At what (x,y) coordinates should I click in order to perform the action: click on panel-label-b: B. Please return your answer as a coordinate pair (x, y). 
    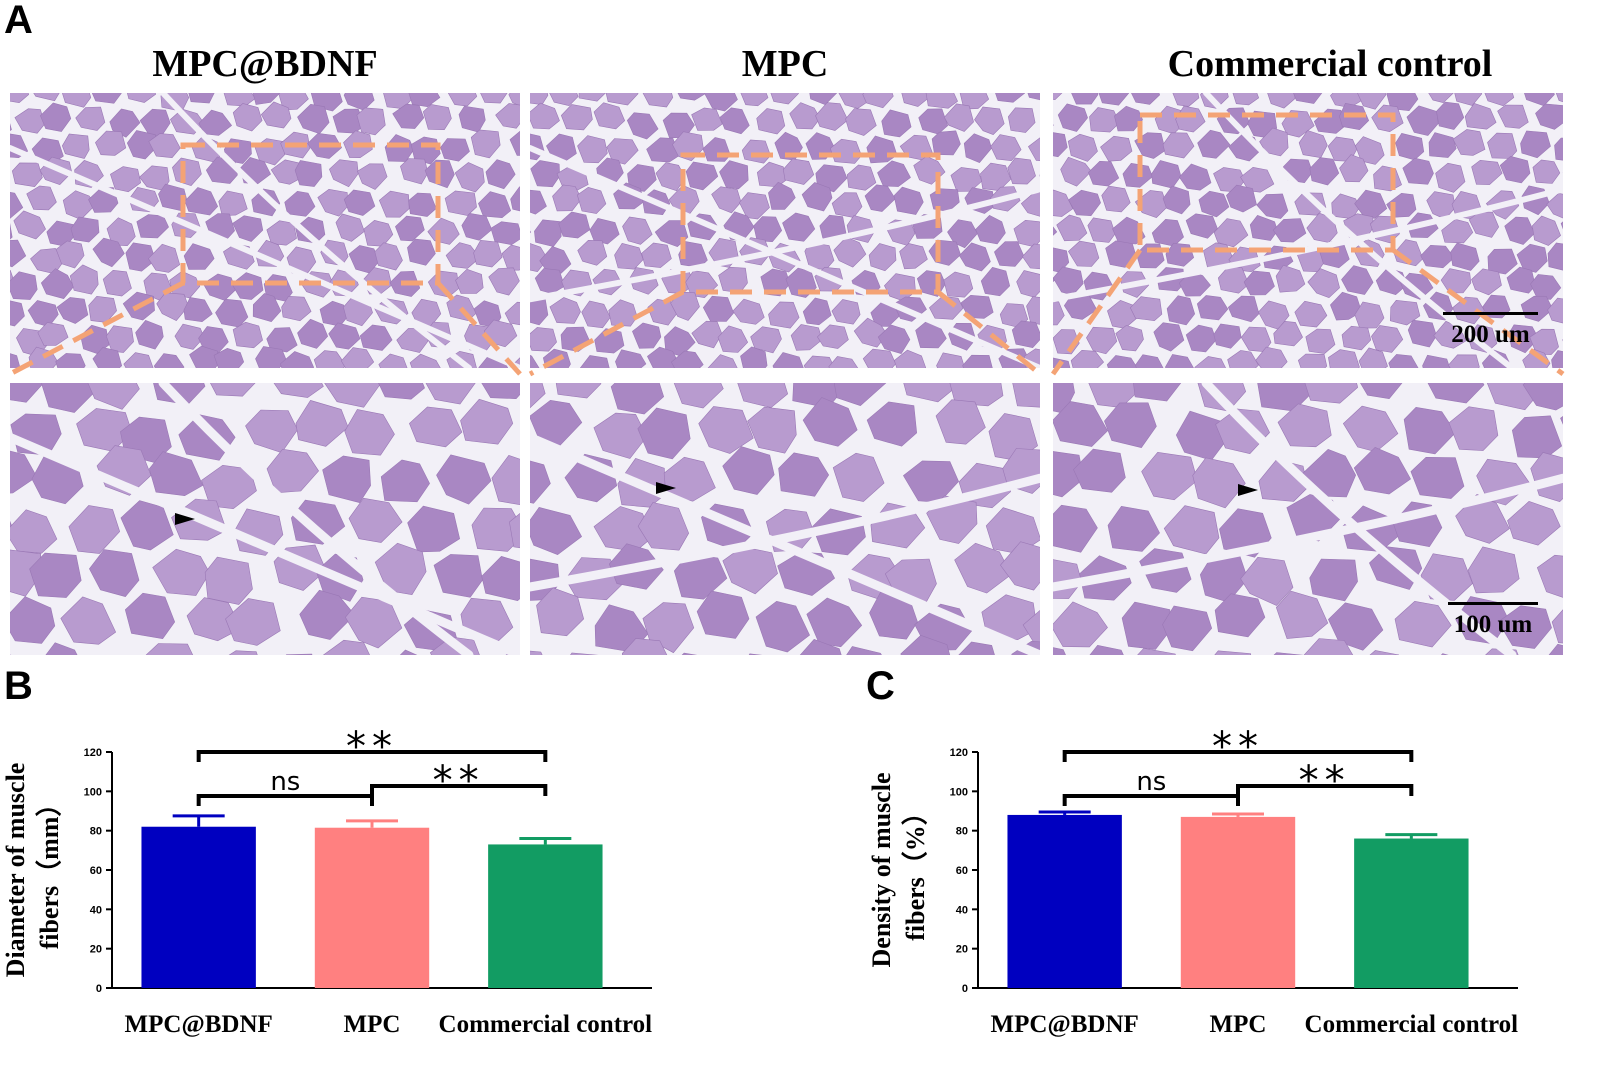
    Looking at the image, I should click on (18, 686).